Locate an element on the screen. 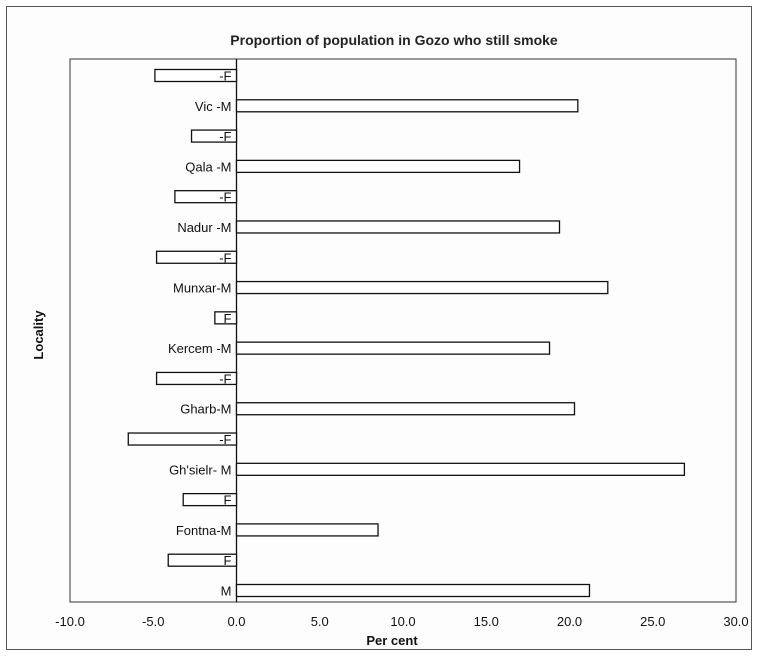  x-tick-label: 10.0 is located at coordinates (402, 621).